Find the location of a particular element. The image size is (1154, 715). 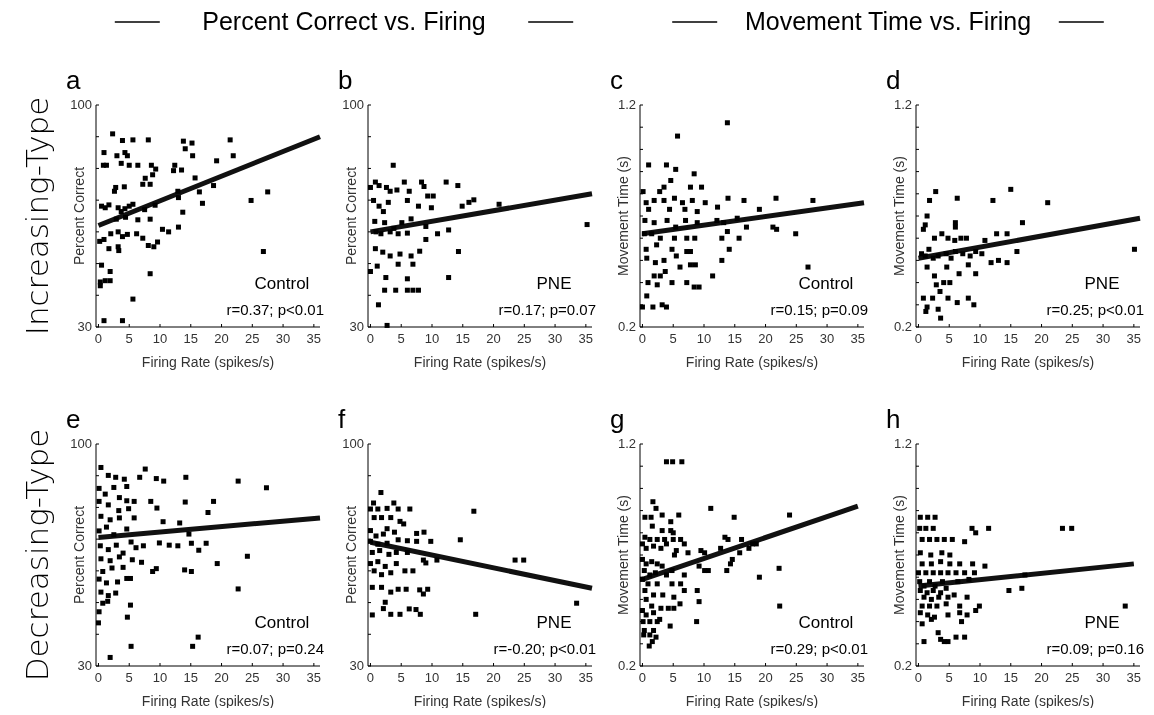

chart-title: h is located at coordinates (893, 419).